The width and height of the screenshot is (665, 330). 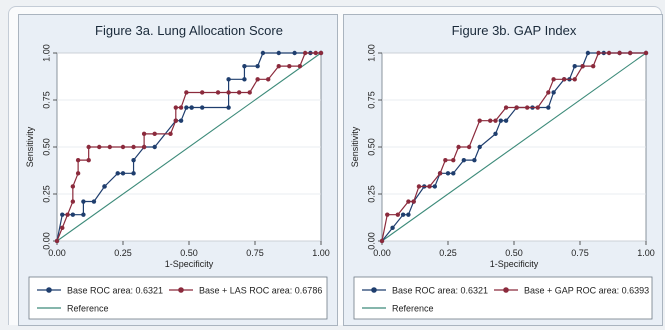 What do you see at coordinates (260, 291) in the screenshot?
I see `legend-label: Base + LAS ROC area: 0.6786` at bounding box center [260, 291].